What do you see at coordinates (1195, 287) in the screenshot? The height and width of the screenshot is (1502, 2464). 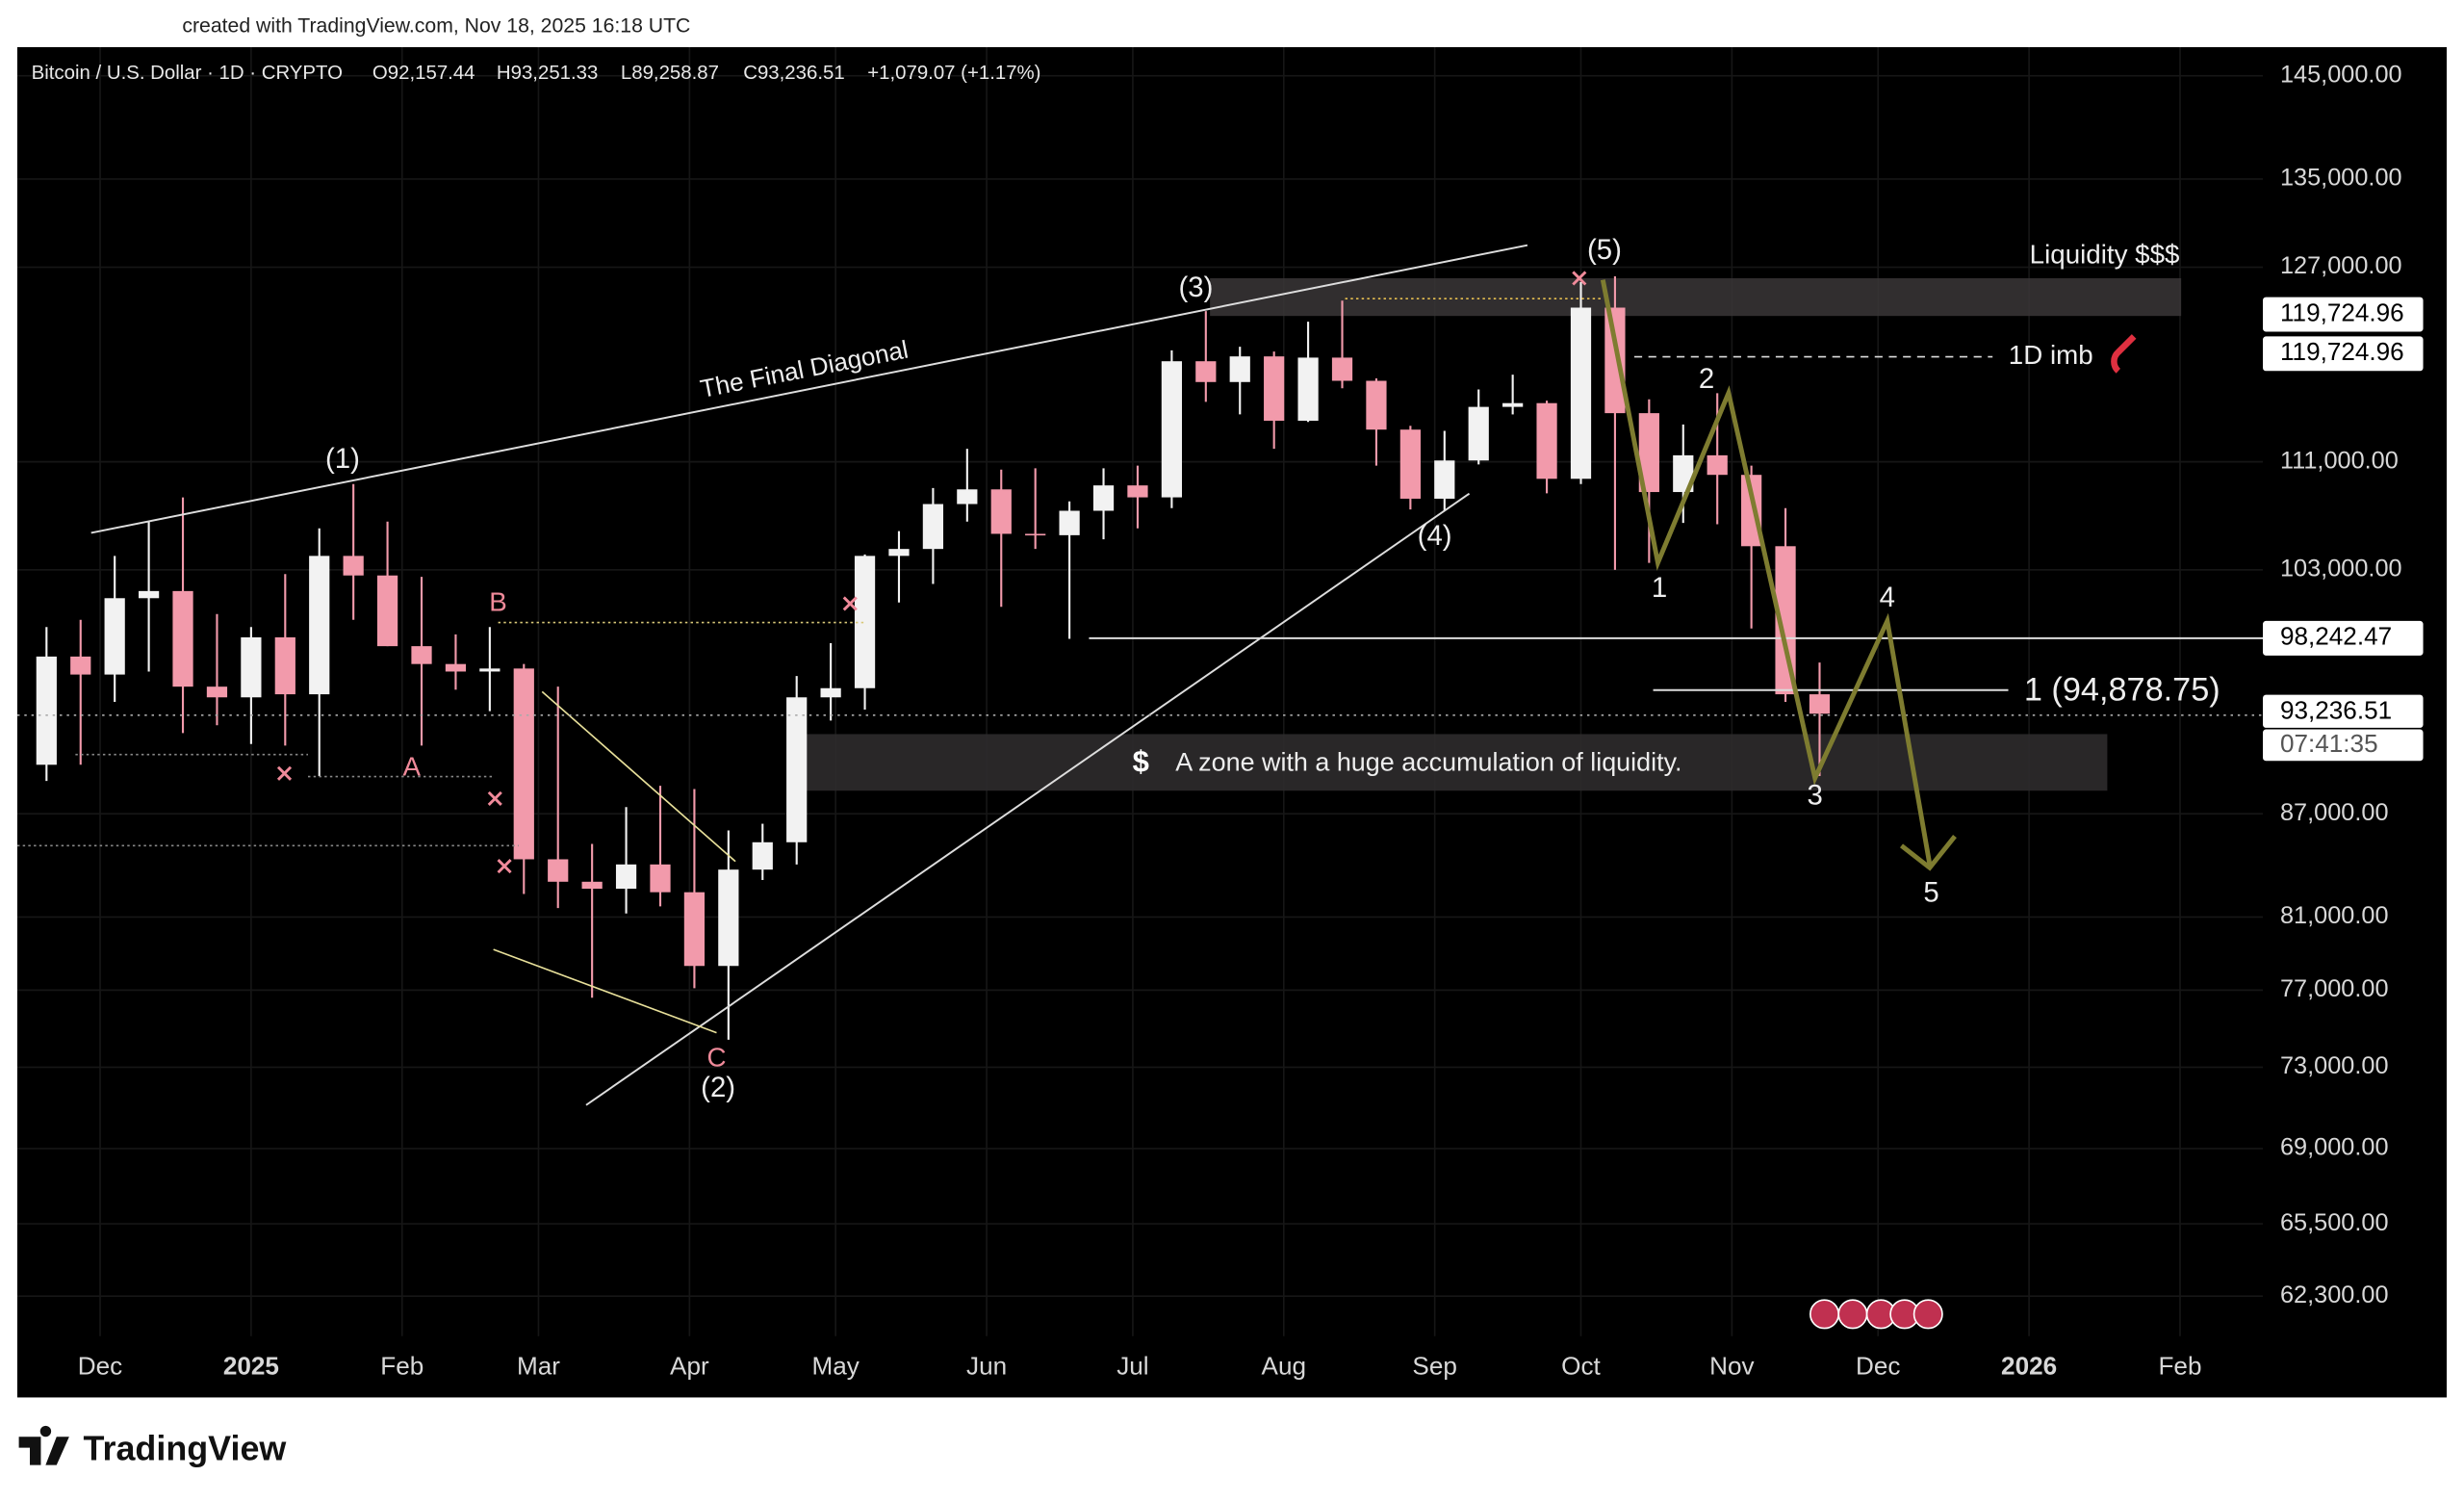 I see `annotation: (3)` at bounding box center [1195, 287].